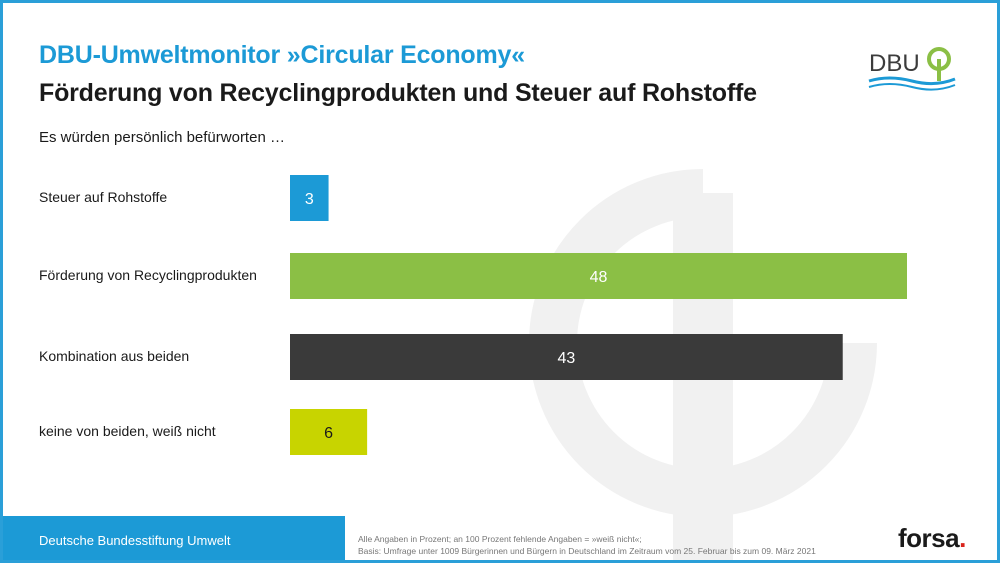 This screenshot has height=563, width=1000. What do you see at coordinates (282, 55) in the screenshot?
I see `supertitle: DBU-Umweltmonitor »Circular Economy«` at bounding box center [282, 55].